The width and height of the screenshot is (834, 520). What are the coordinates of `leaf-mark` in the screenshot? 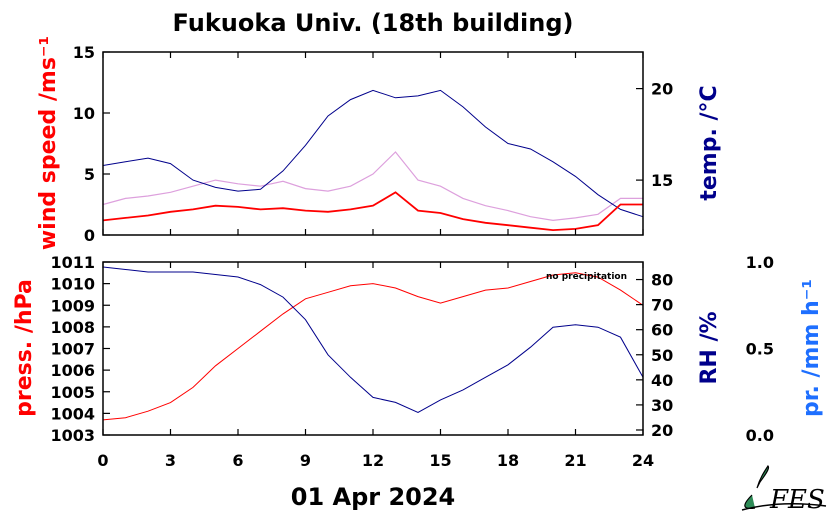 It's located at (757, 487).